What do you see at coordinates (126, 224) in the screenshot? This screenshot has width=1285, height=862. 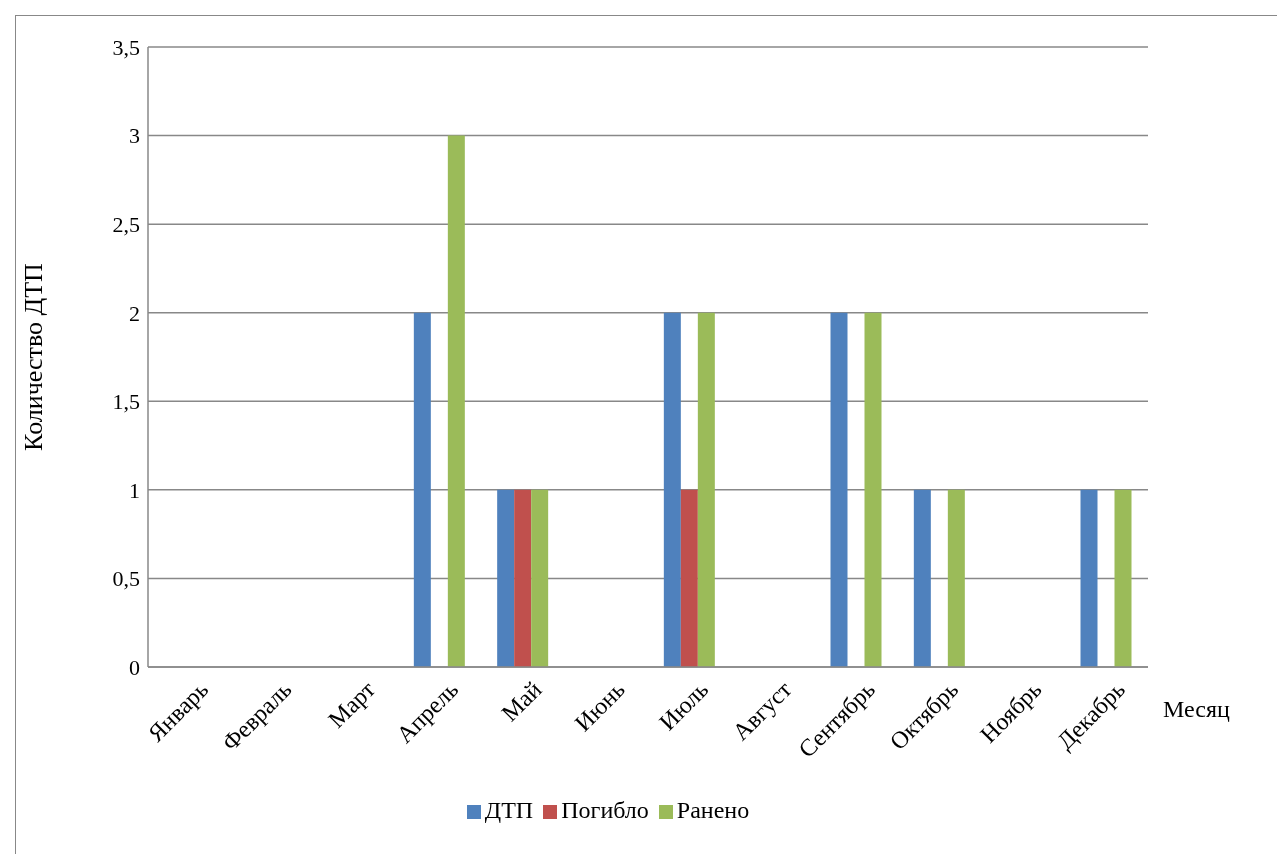 I see `y-tick-label: 2,5` at bounding box center [126, 224].